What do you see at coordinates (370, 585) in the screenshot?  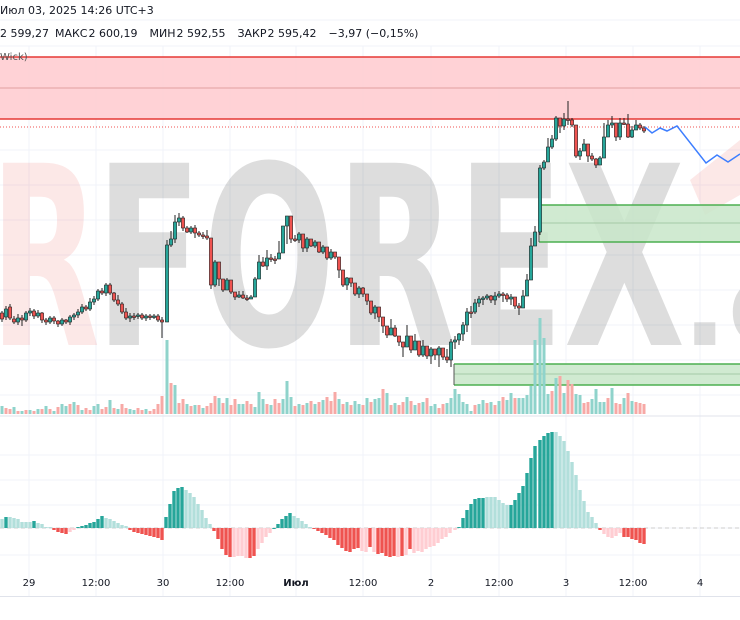 I see `time-axis: 29 12:00 30 12:00 Июл 12:00 2 12:00 3 12:00 4` at bounding box center [370, 585].